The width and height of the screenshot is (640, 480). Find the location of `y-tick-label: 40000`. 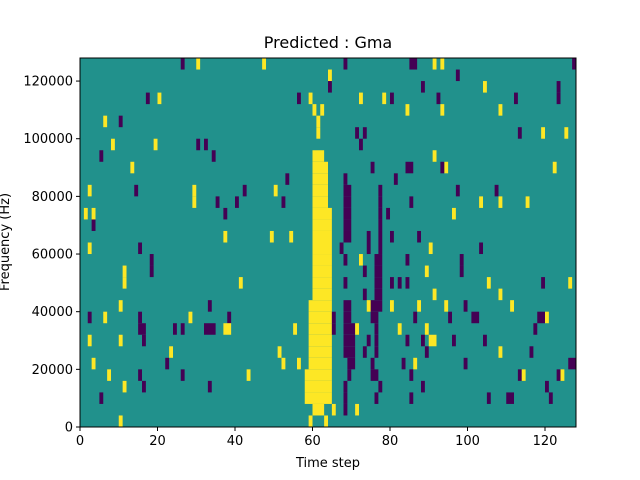

y-tick-label: 40000 is located at coordinates (52, 312).